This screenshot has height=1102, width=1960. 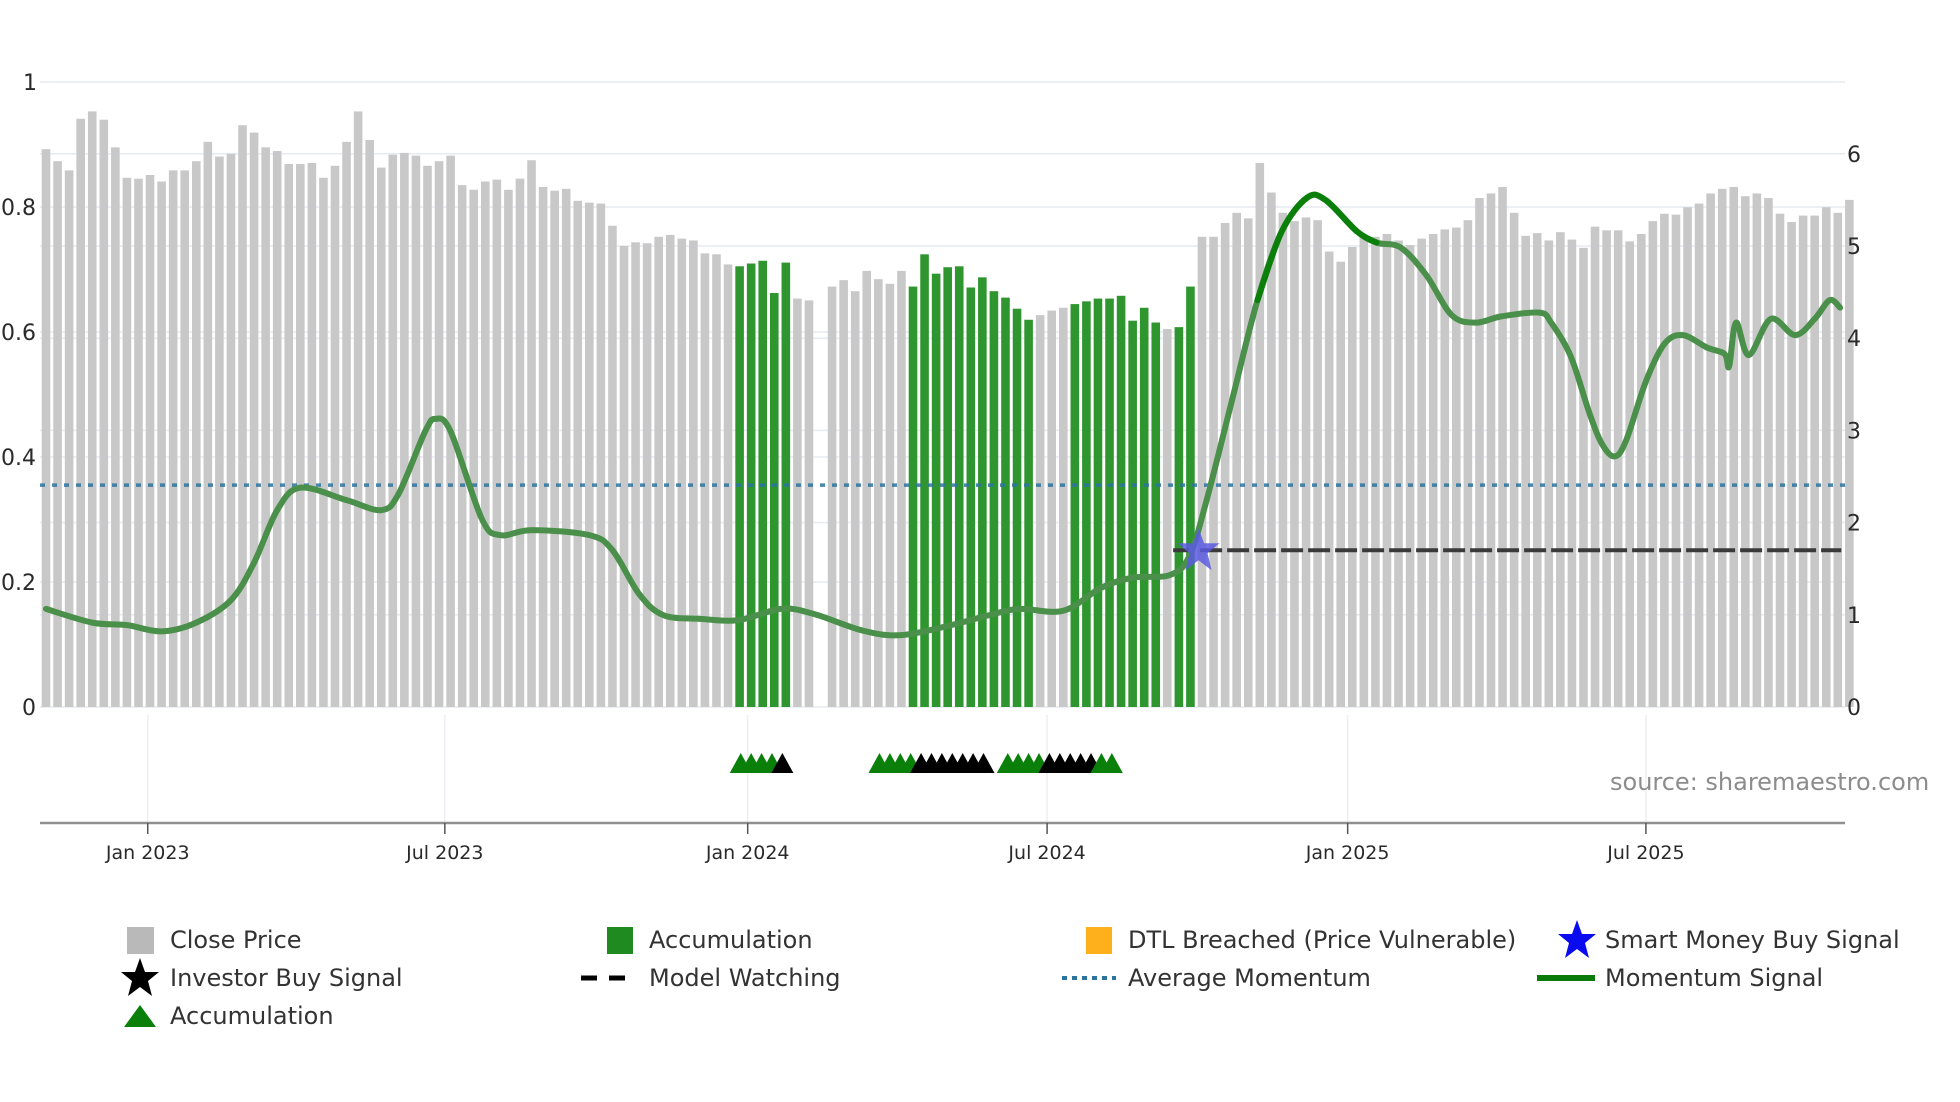 What do you see at coordinates (926, 763) in the screenshot?
I see `signal-markers-row` at bounding box center [926, 763].